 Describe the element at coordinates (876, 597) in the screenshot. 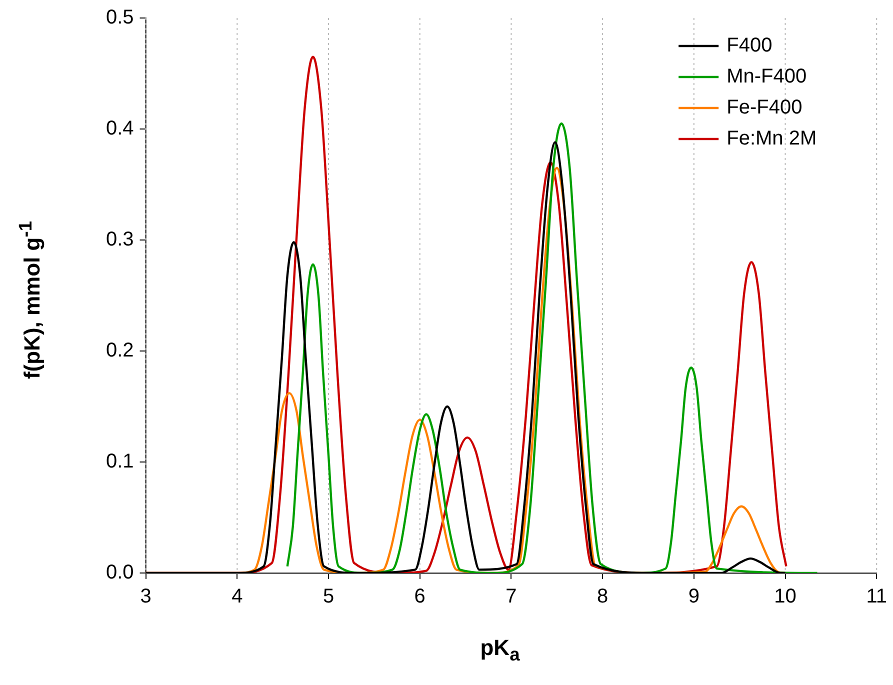

I see `x-tick-label: 11` at that location.